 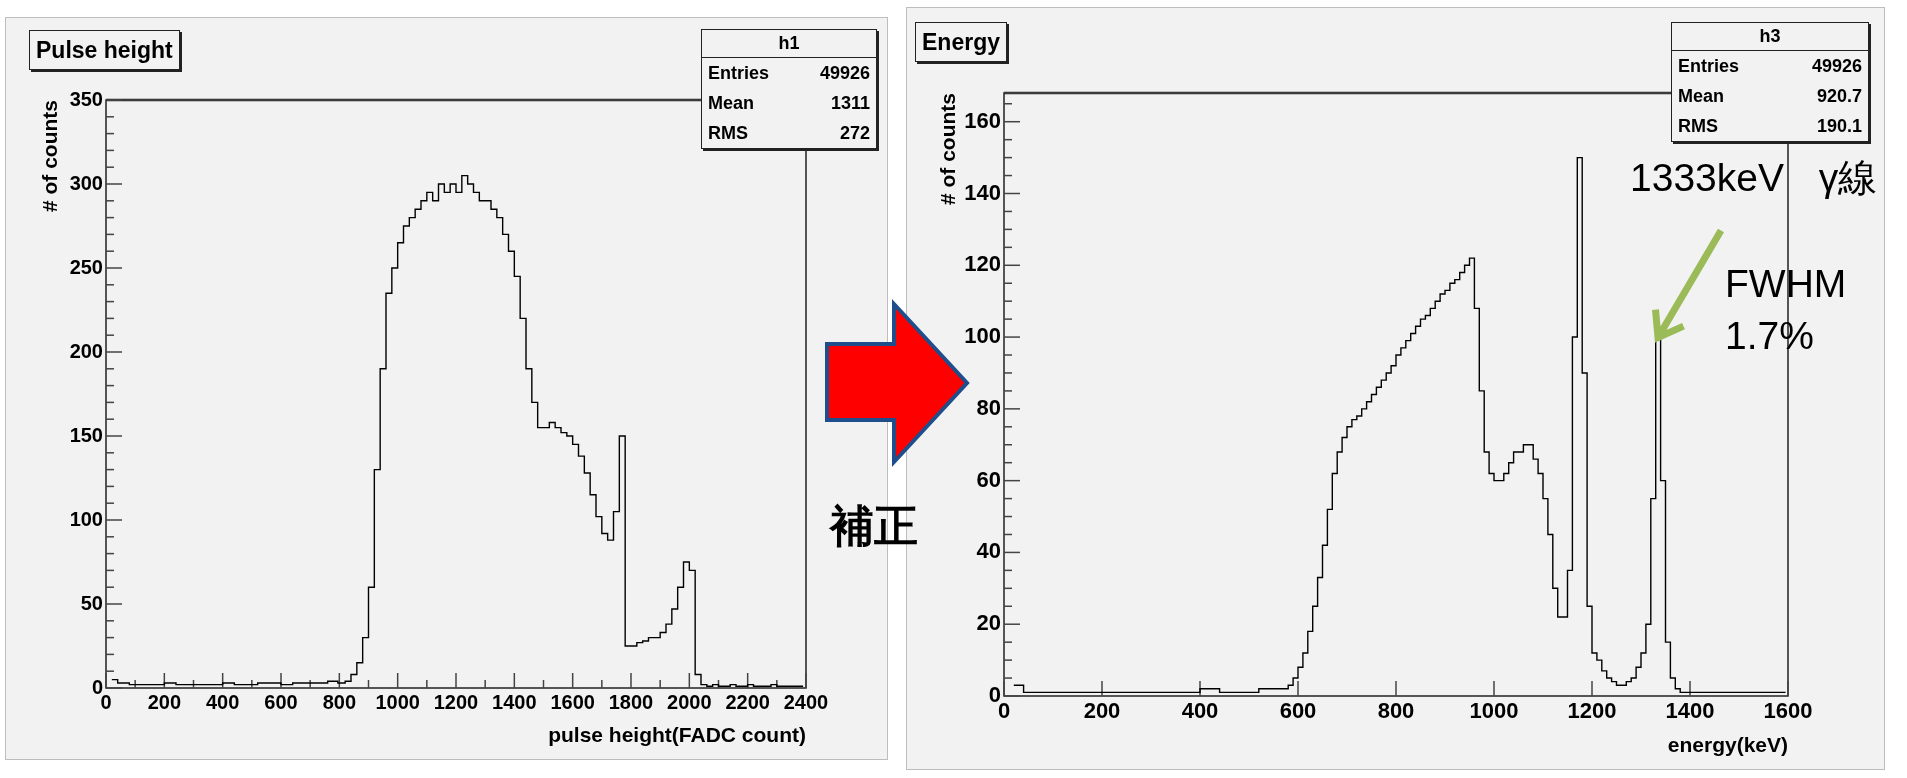 I want to click on x-axis-title: energy(keV), so click(x=1727, y=745).